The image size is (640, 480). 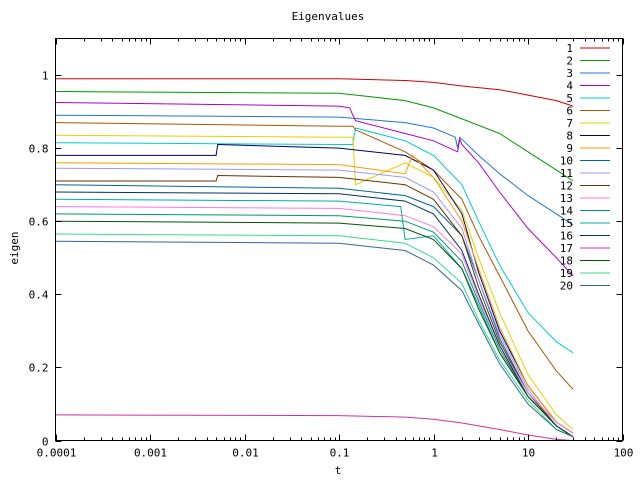 What do you see at coordinates (340, 453) in the screenshot?
I see `x-tick-label: 0.1` at bounding box center [340, 453].